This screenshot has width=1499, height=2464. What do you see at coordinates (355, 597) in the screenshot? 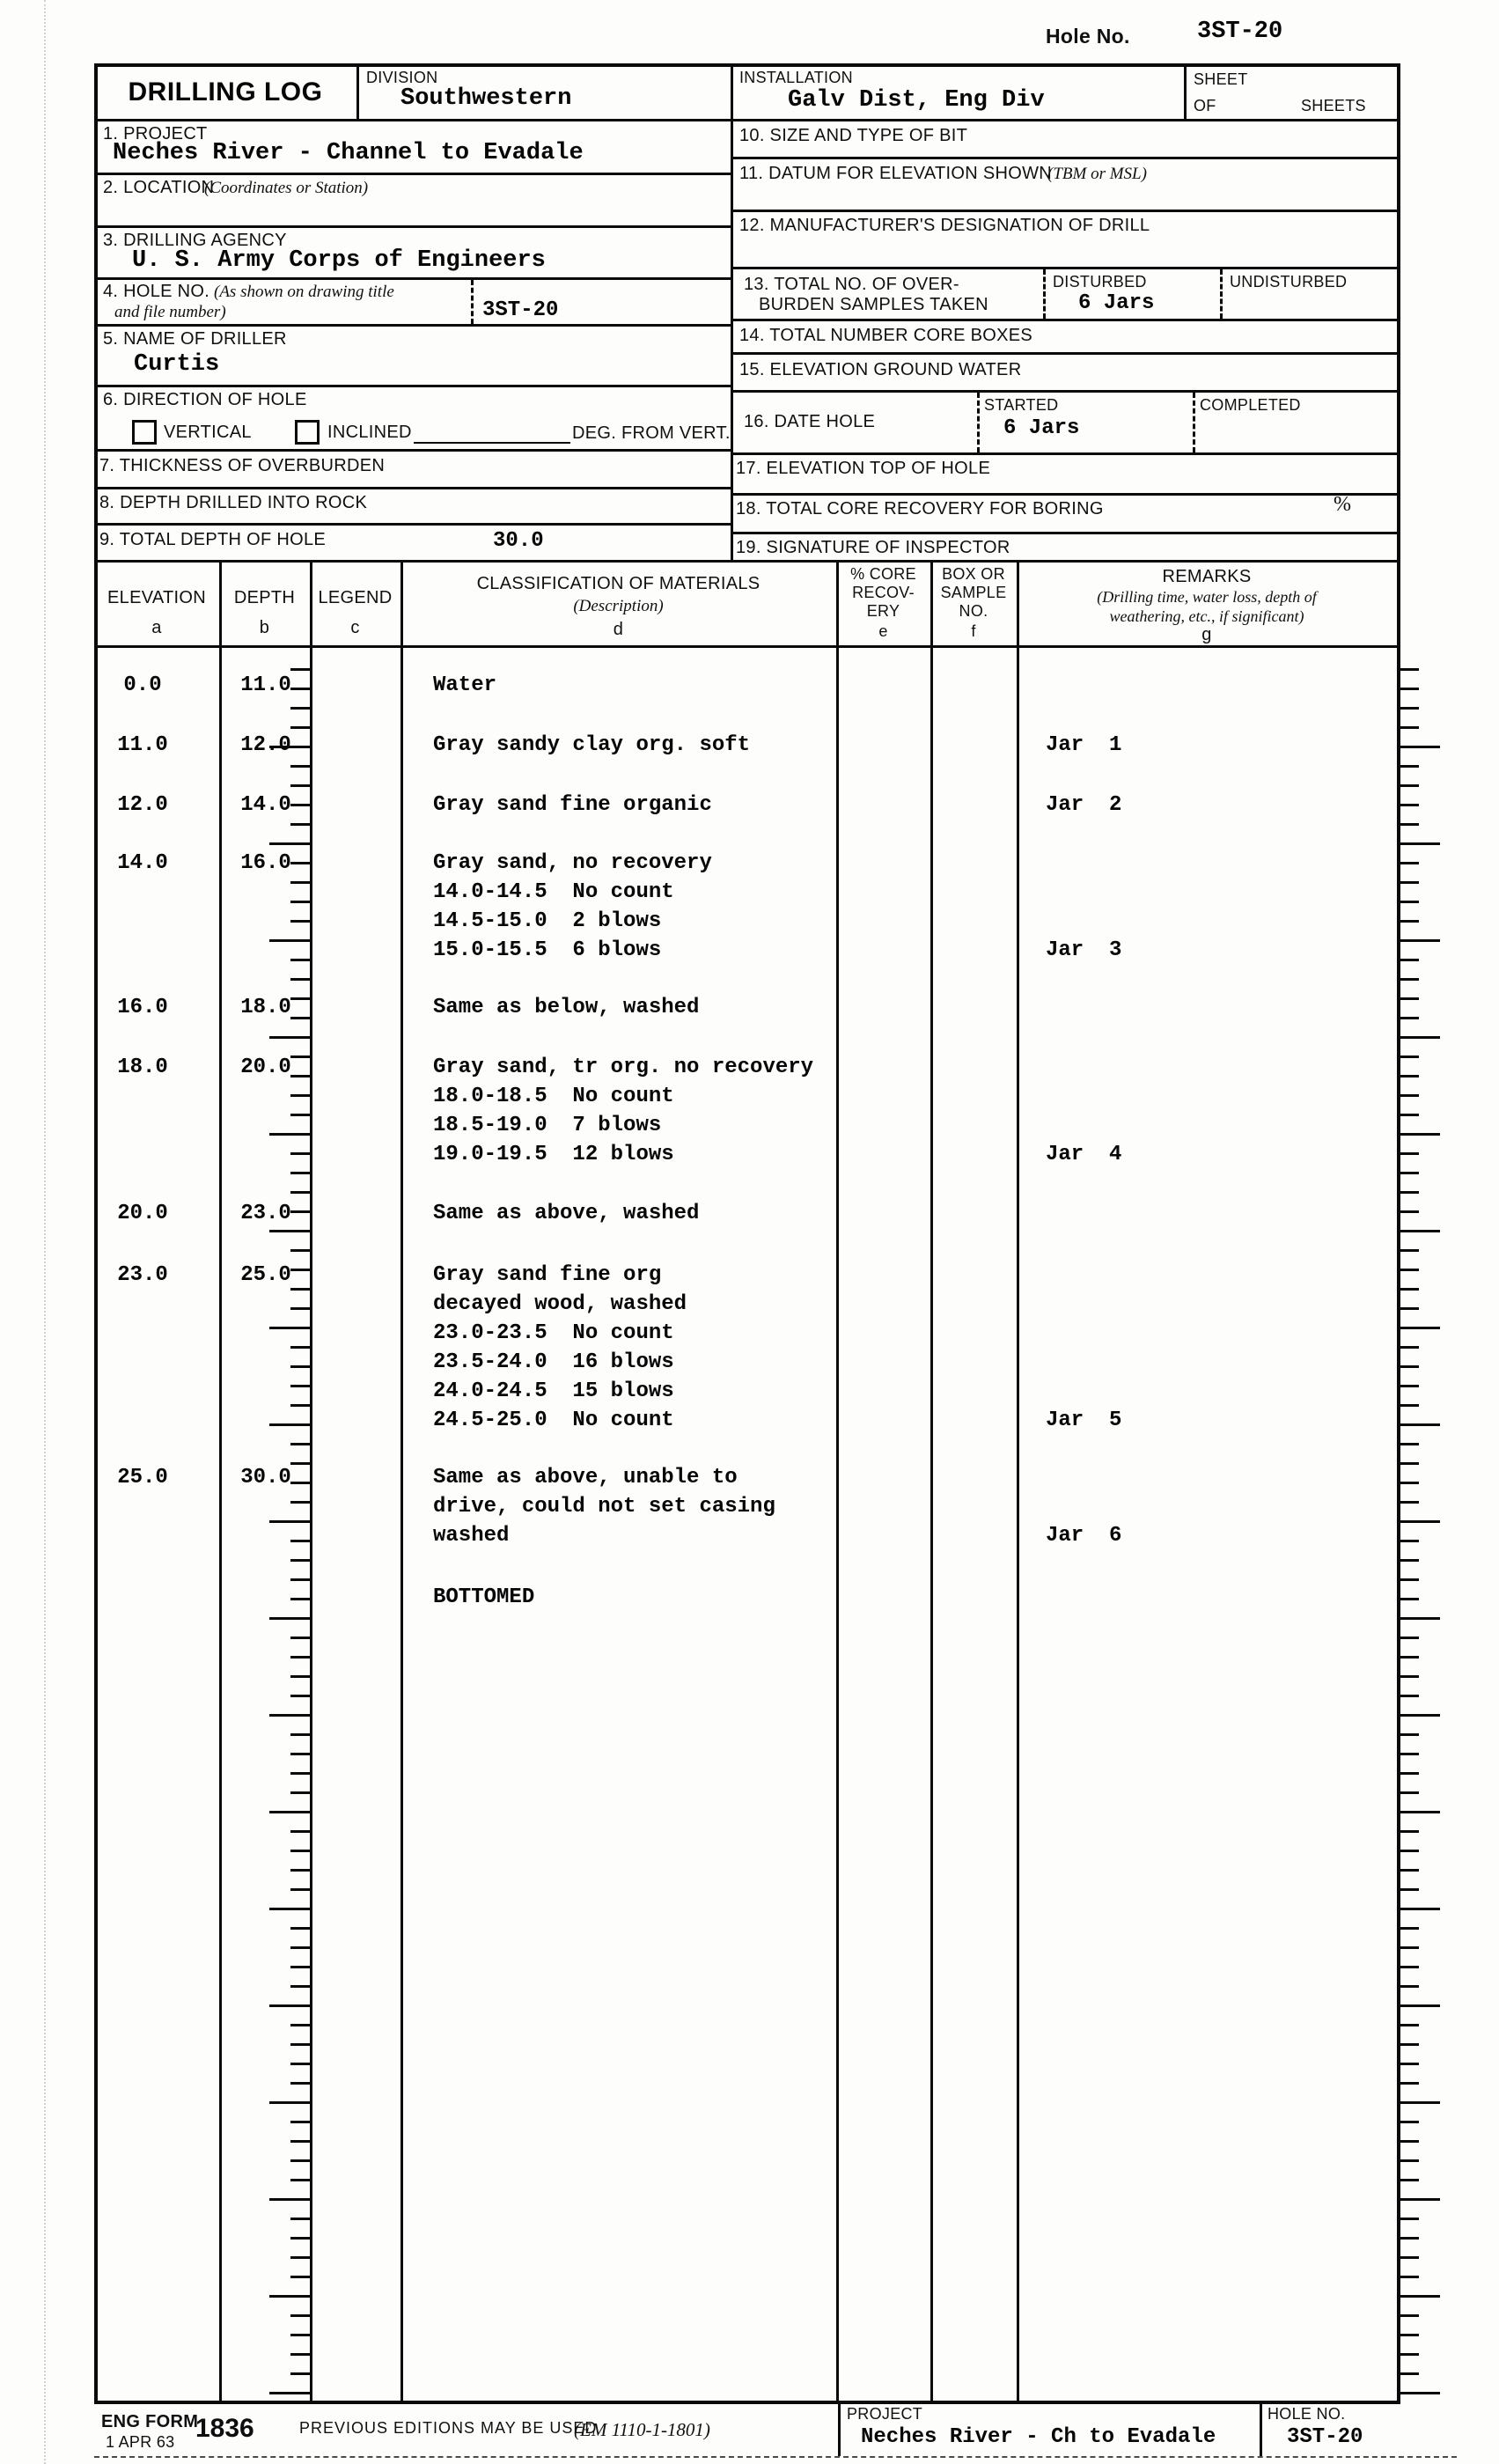
I see `col-header-legend: LEGEND` at bounding box center [355, 597].